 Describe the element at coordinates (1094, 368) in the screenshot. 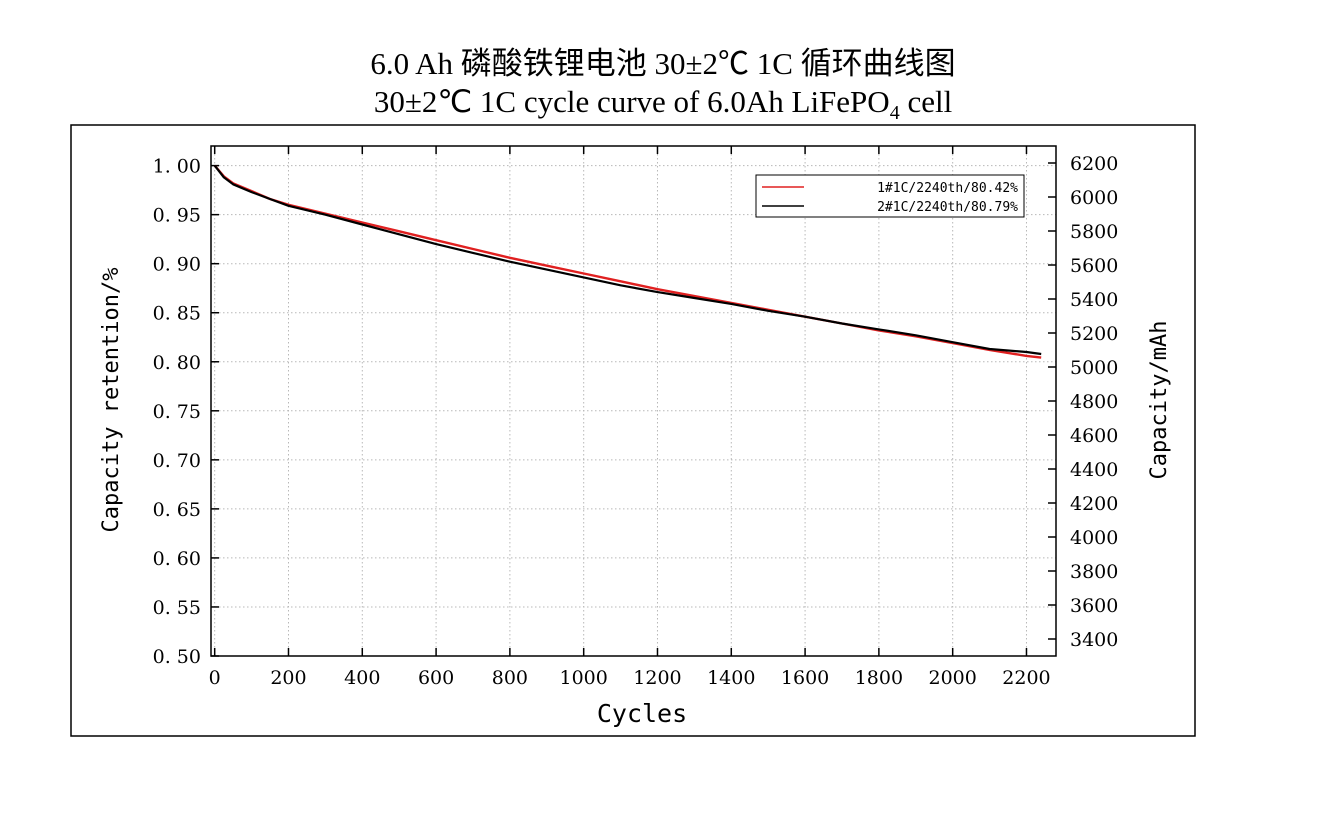

I see `y2-tick-label: 5000` at that location.